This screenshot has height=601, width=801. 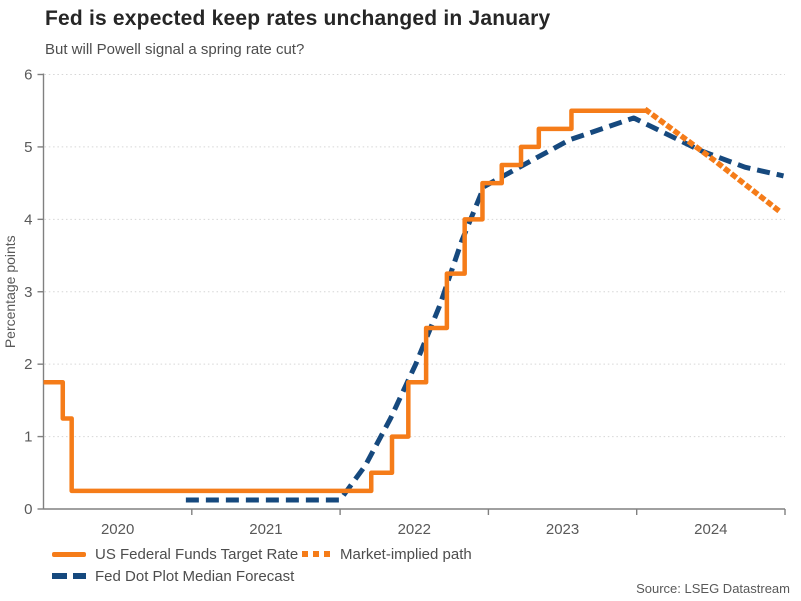 What do you see at coordinates (10, 291) in the screenshot?
I see `y-axis-title: Percentage points` at bounding box center [10, 291].